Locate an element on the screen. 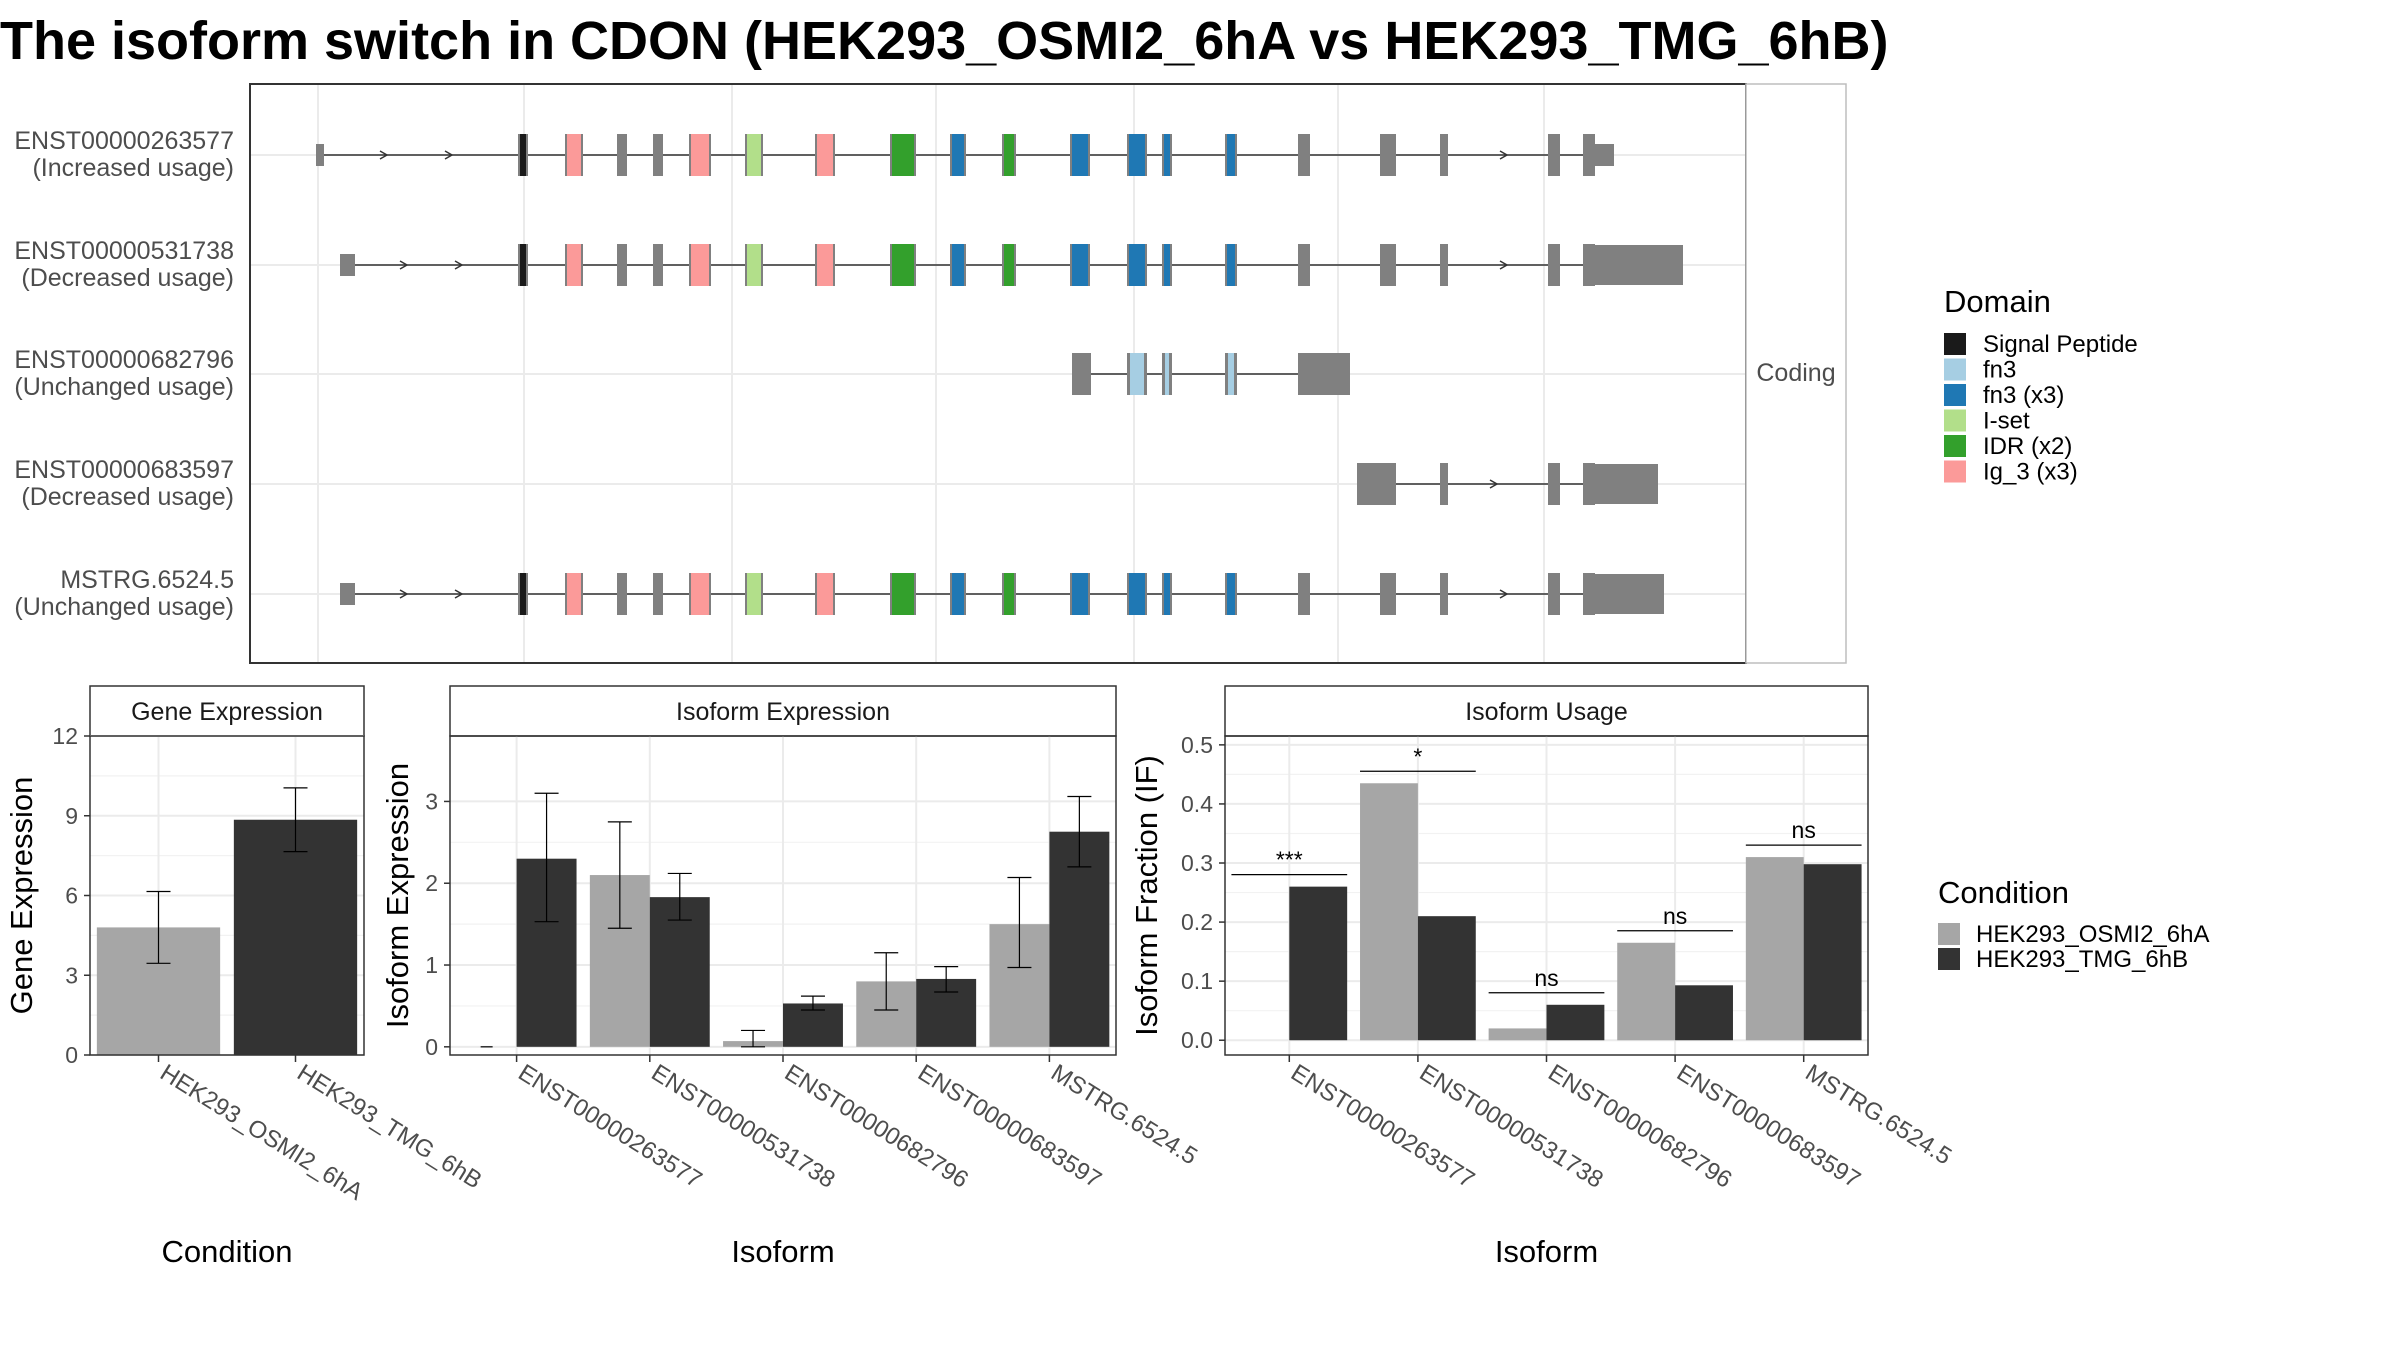 This screenshot has width=2400, height=1350. y-tick-label: 1 is located at coordinates (431, 965).